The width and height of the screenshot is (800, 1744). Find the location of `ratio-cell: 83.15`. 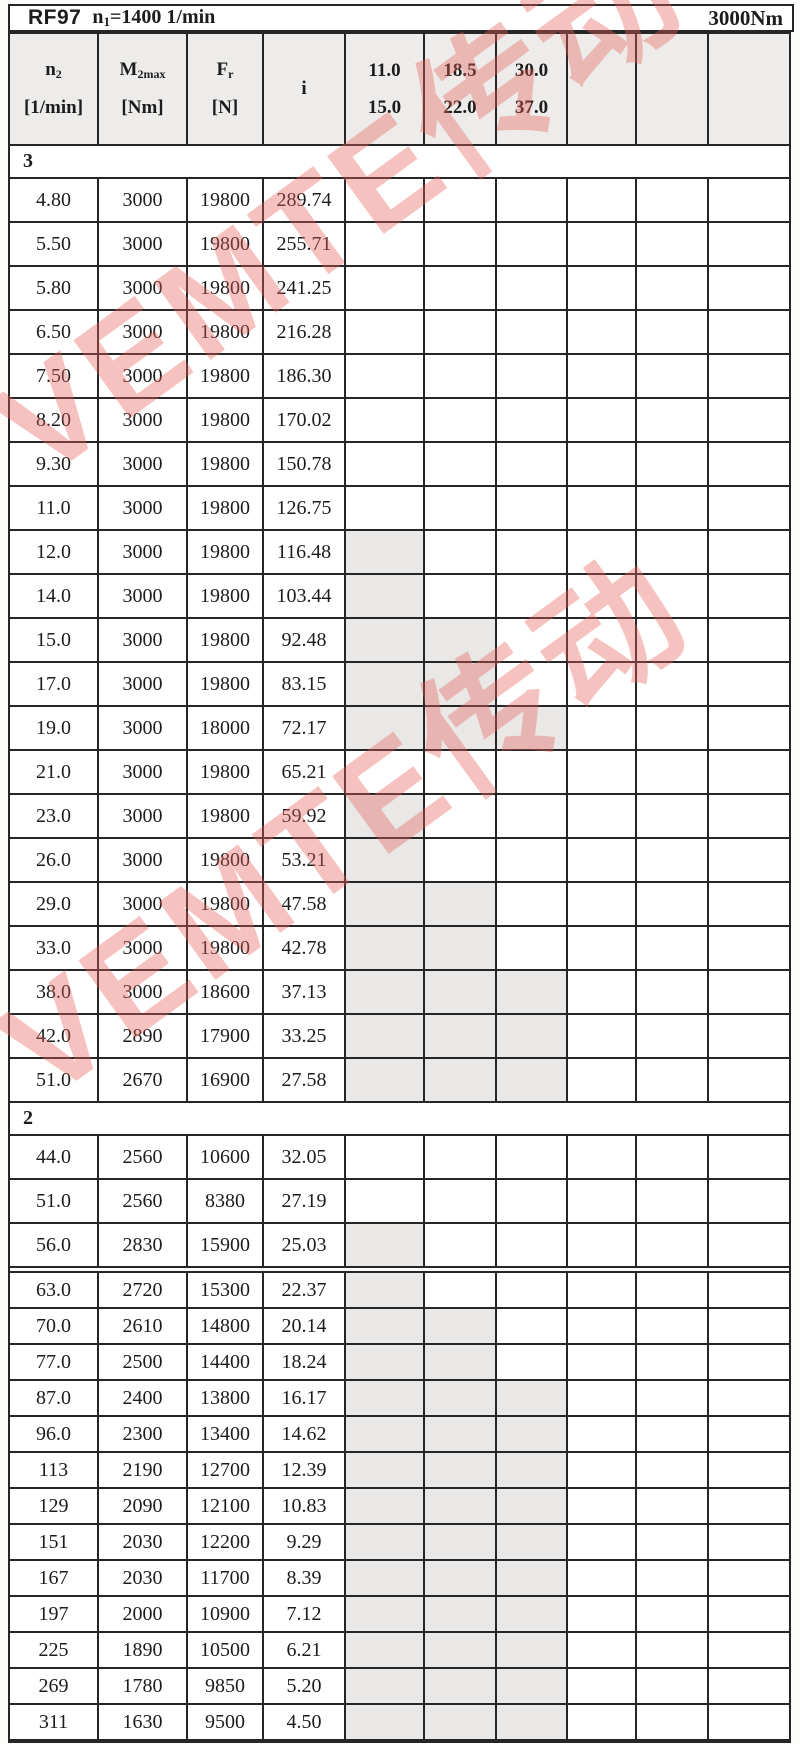

ratio-cell: 83.15 is located at coordinates (305, 684).